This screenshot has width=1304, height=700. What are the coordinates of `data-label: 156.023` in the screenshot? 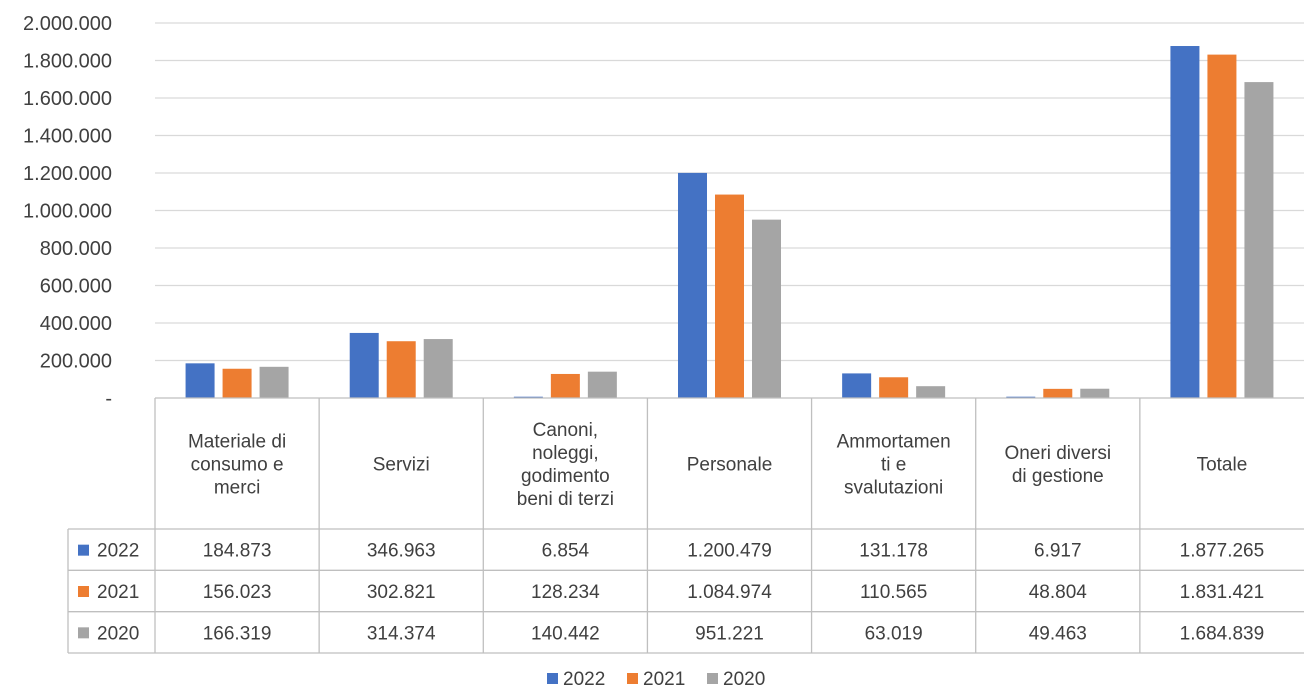 It's located at (237, 592).